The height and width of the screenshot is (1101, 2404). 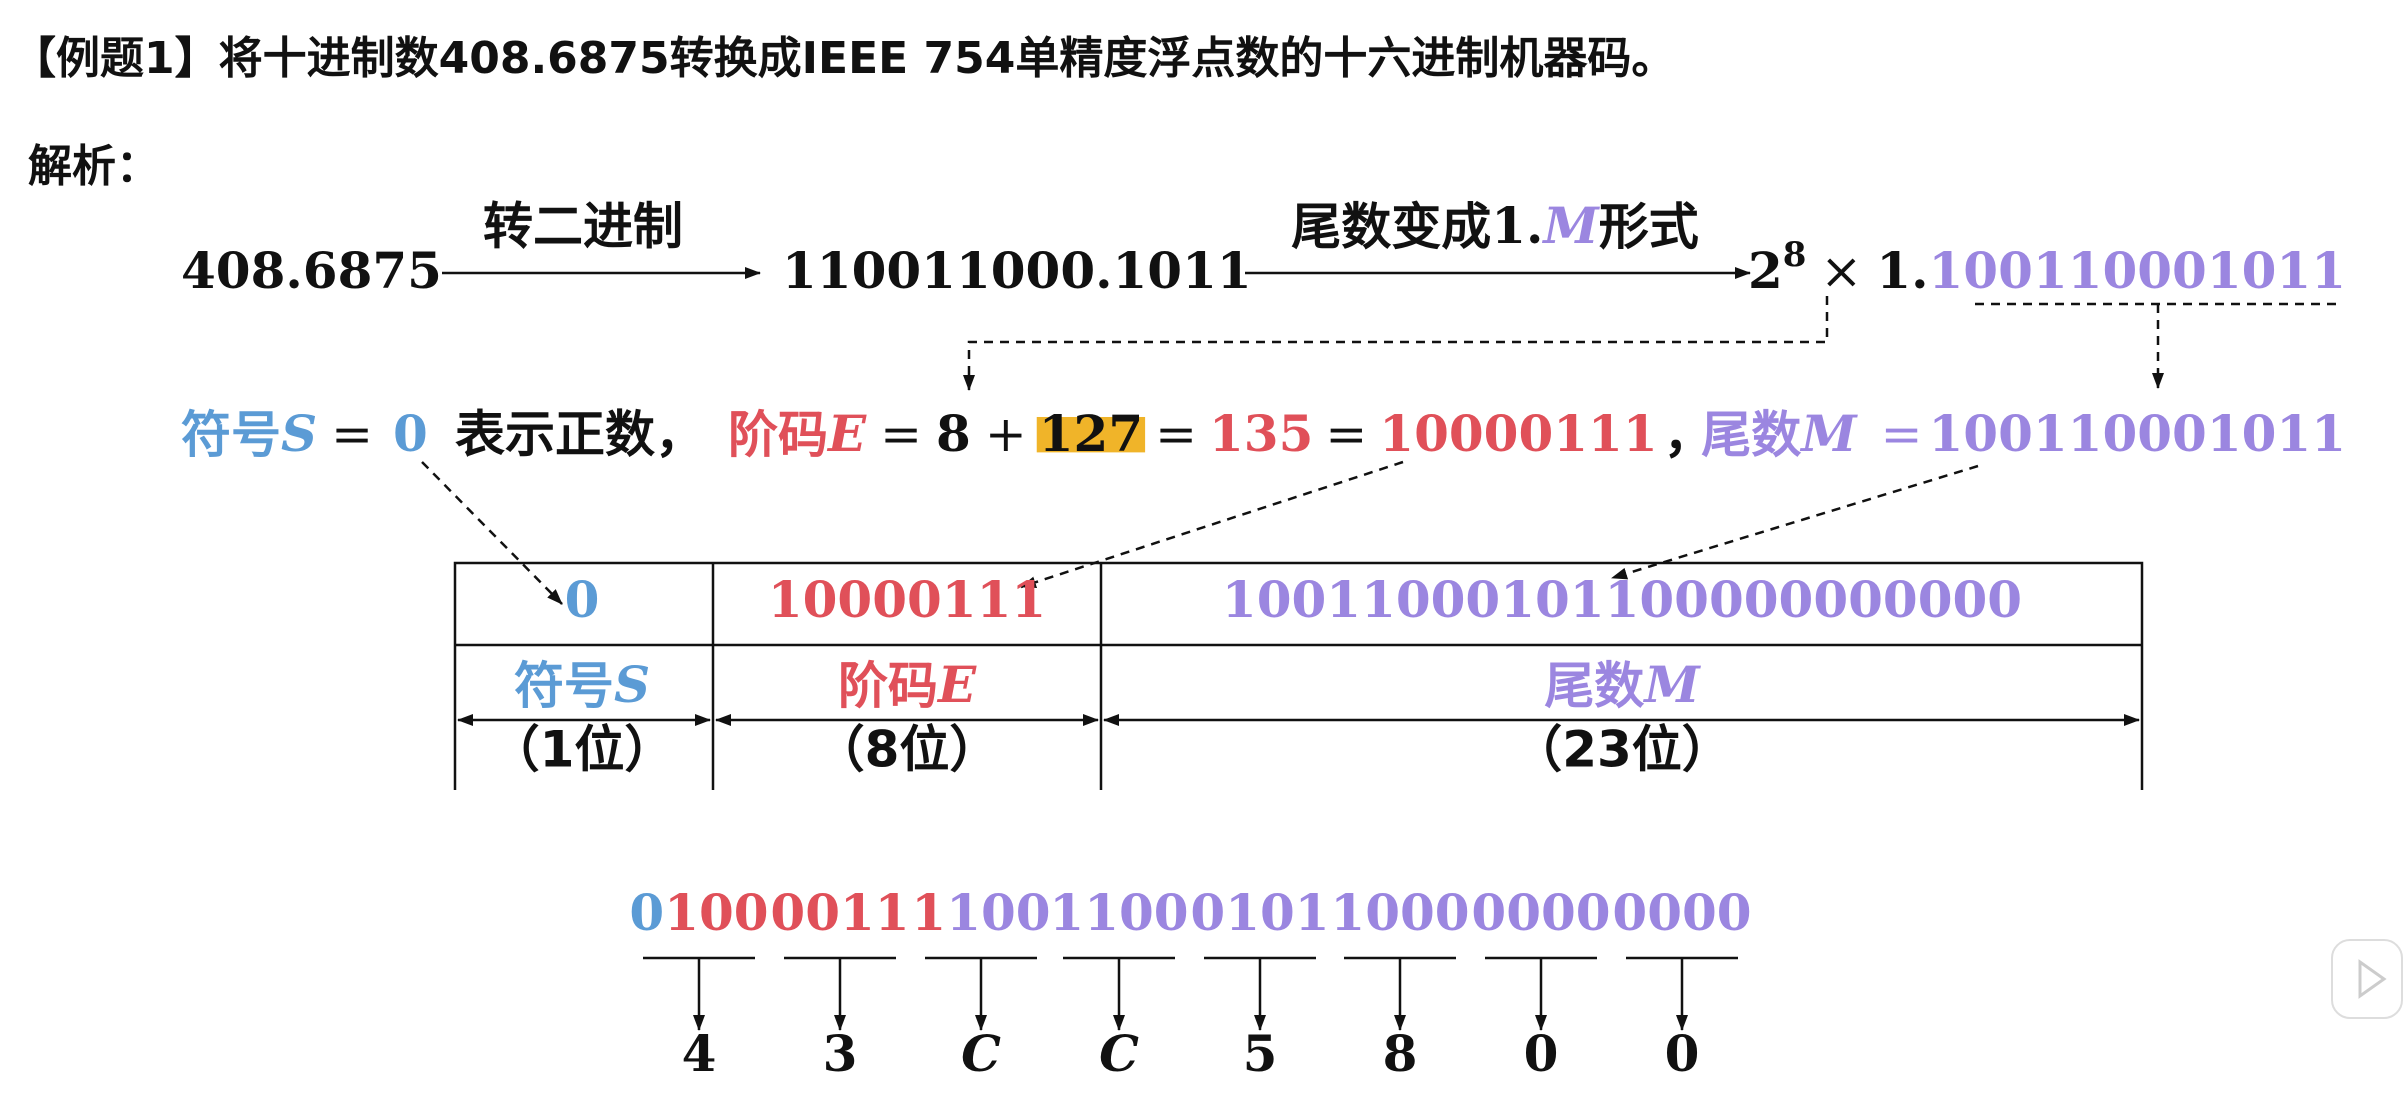 I want to click on hex-digit: 3, so click(x=840, y=1053).